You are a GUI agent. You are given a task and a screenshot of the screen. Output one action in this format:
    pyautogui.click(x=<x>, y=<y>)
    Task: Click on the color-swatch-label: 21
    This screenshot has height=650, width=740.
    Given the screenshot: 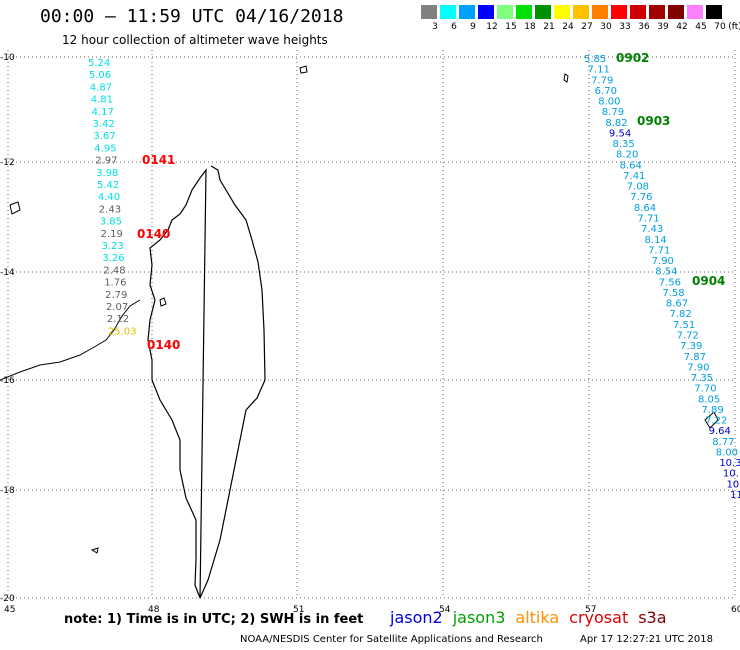 What is the action you would take?
    pyautogui.click(x=549, y=27)
    